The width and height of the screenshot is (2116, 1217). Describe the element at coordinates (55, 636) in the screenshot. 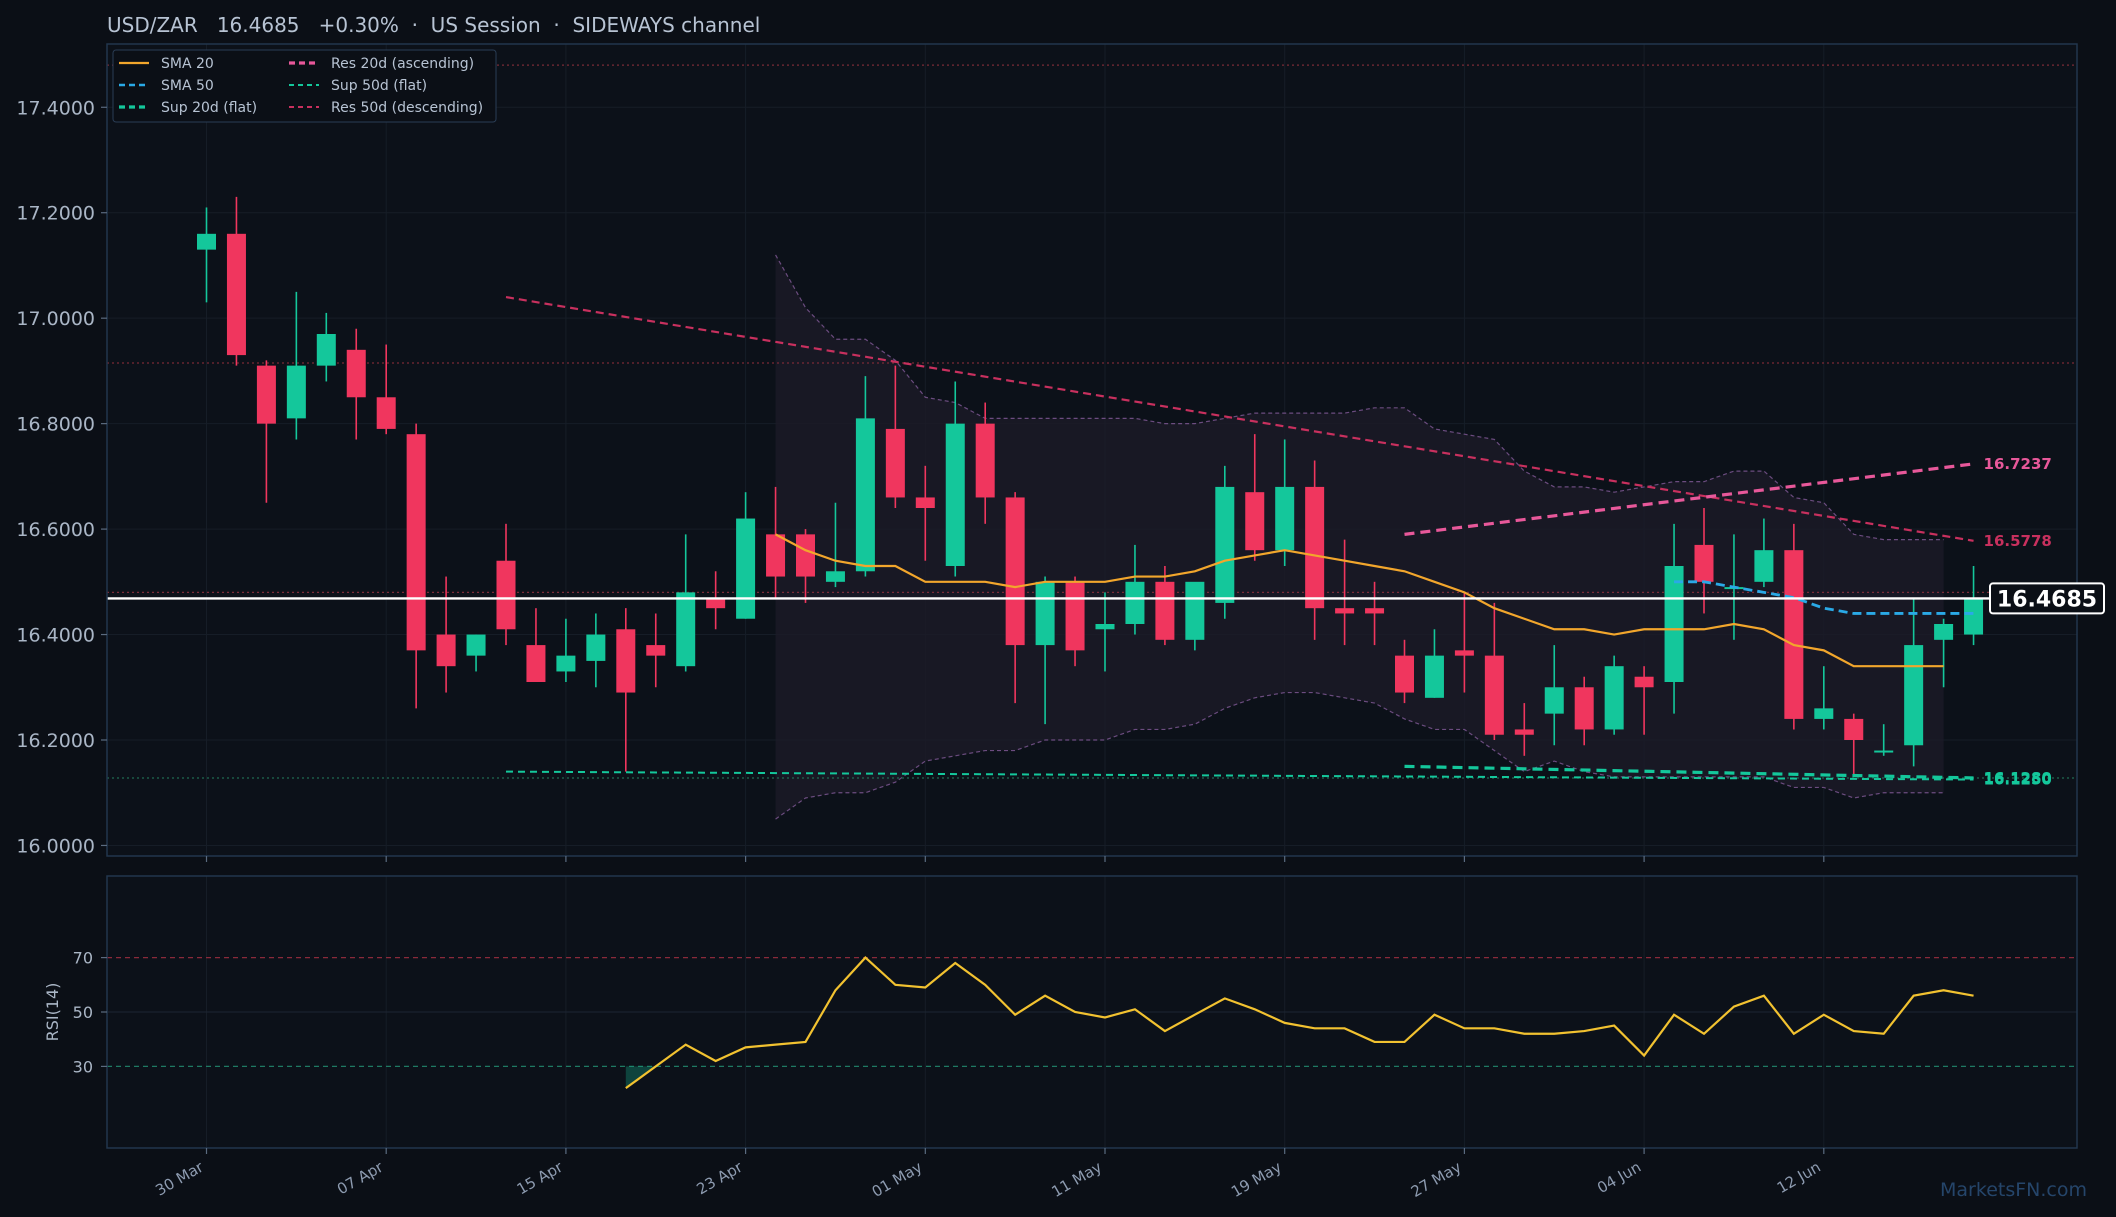

I see `y-tick-label-2: 16.4000` at that location.